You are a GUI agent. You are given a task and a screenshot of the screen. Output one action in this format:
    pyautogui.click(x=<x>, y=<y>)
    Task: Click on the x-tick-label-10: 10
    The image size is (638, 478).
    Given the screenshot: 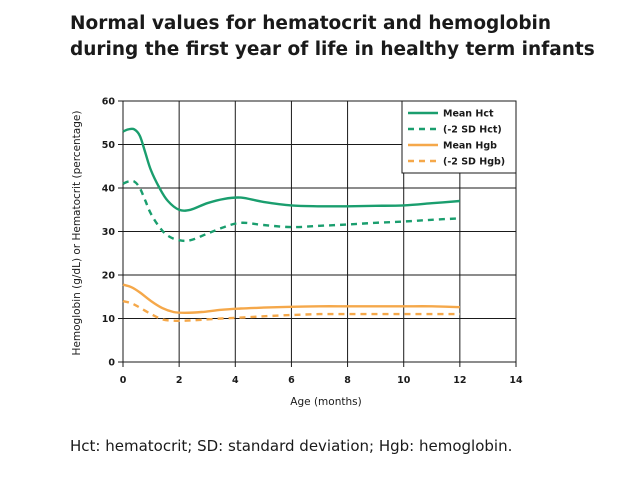 What is the action you would take?
    pyautogui.click(x=404, y=380)
    